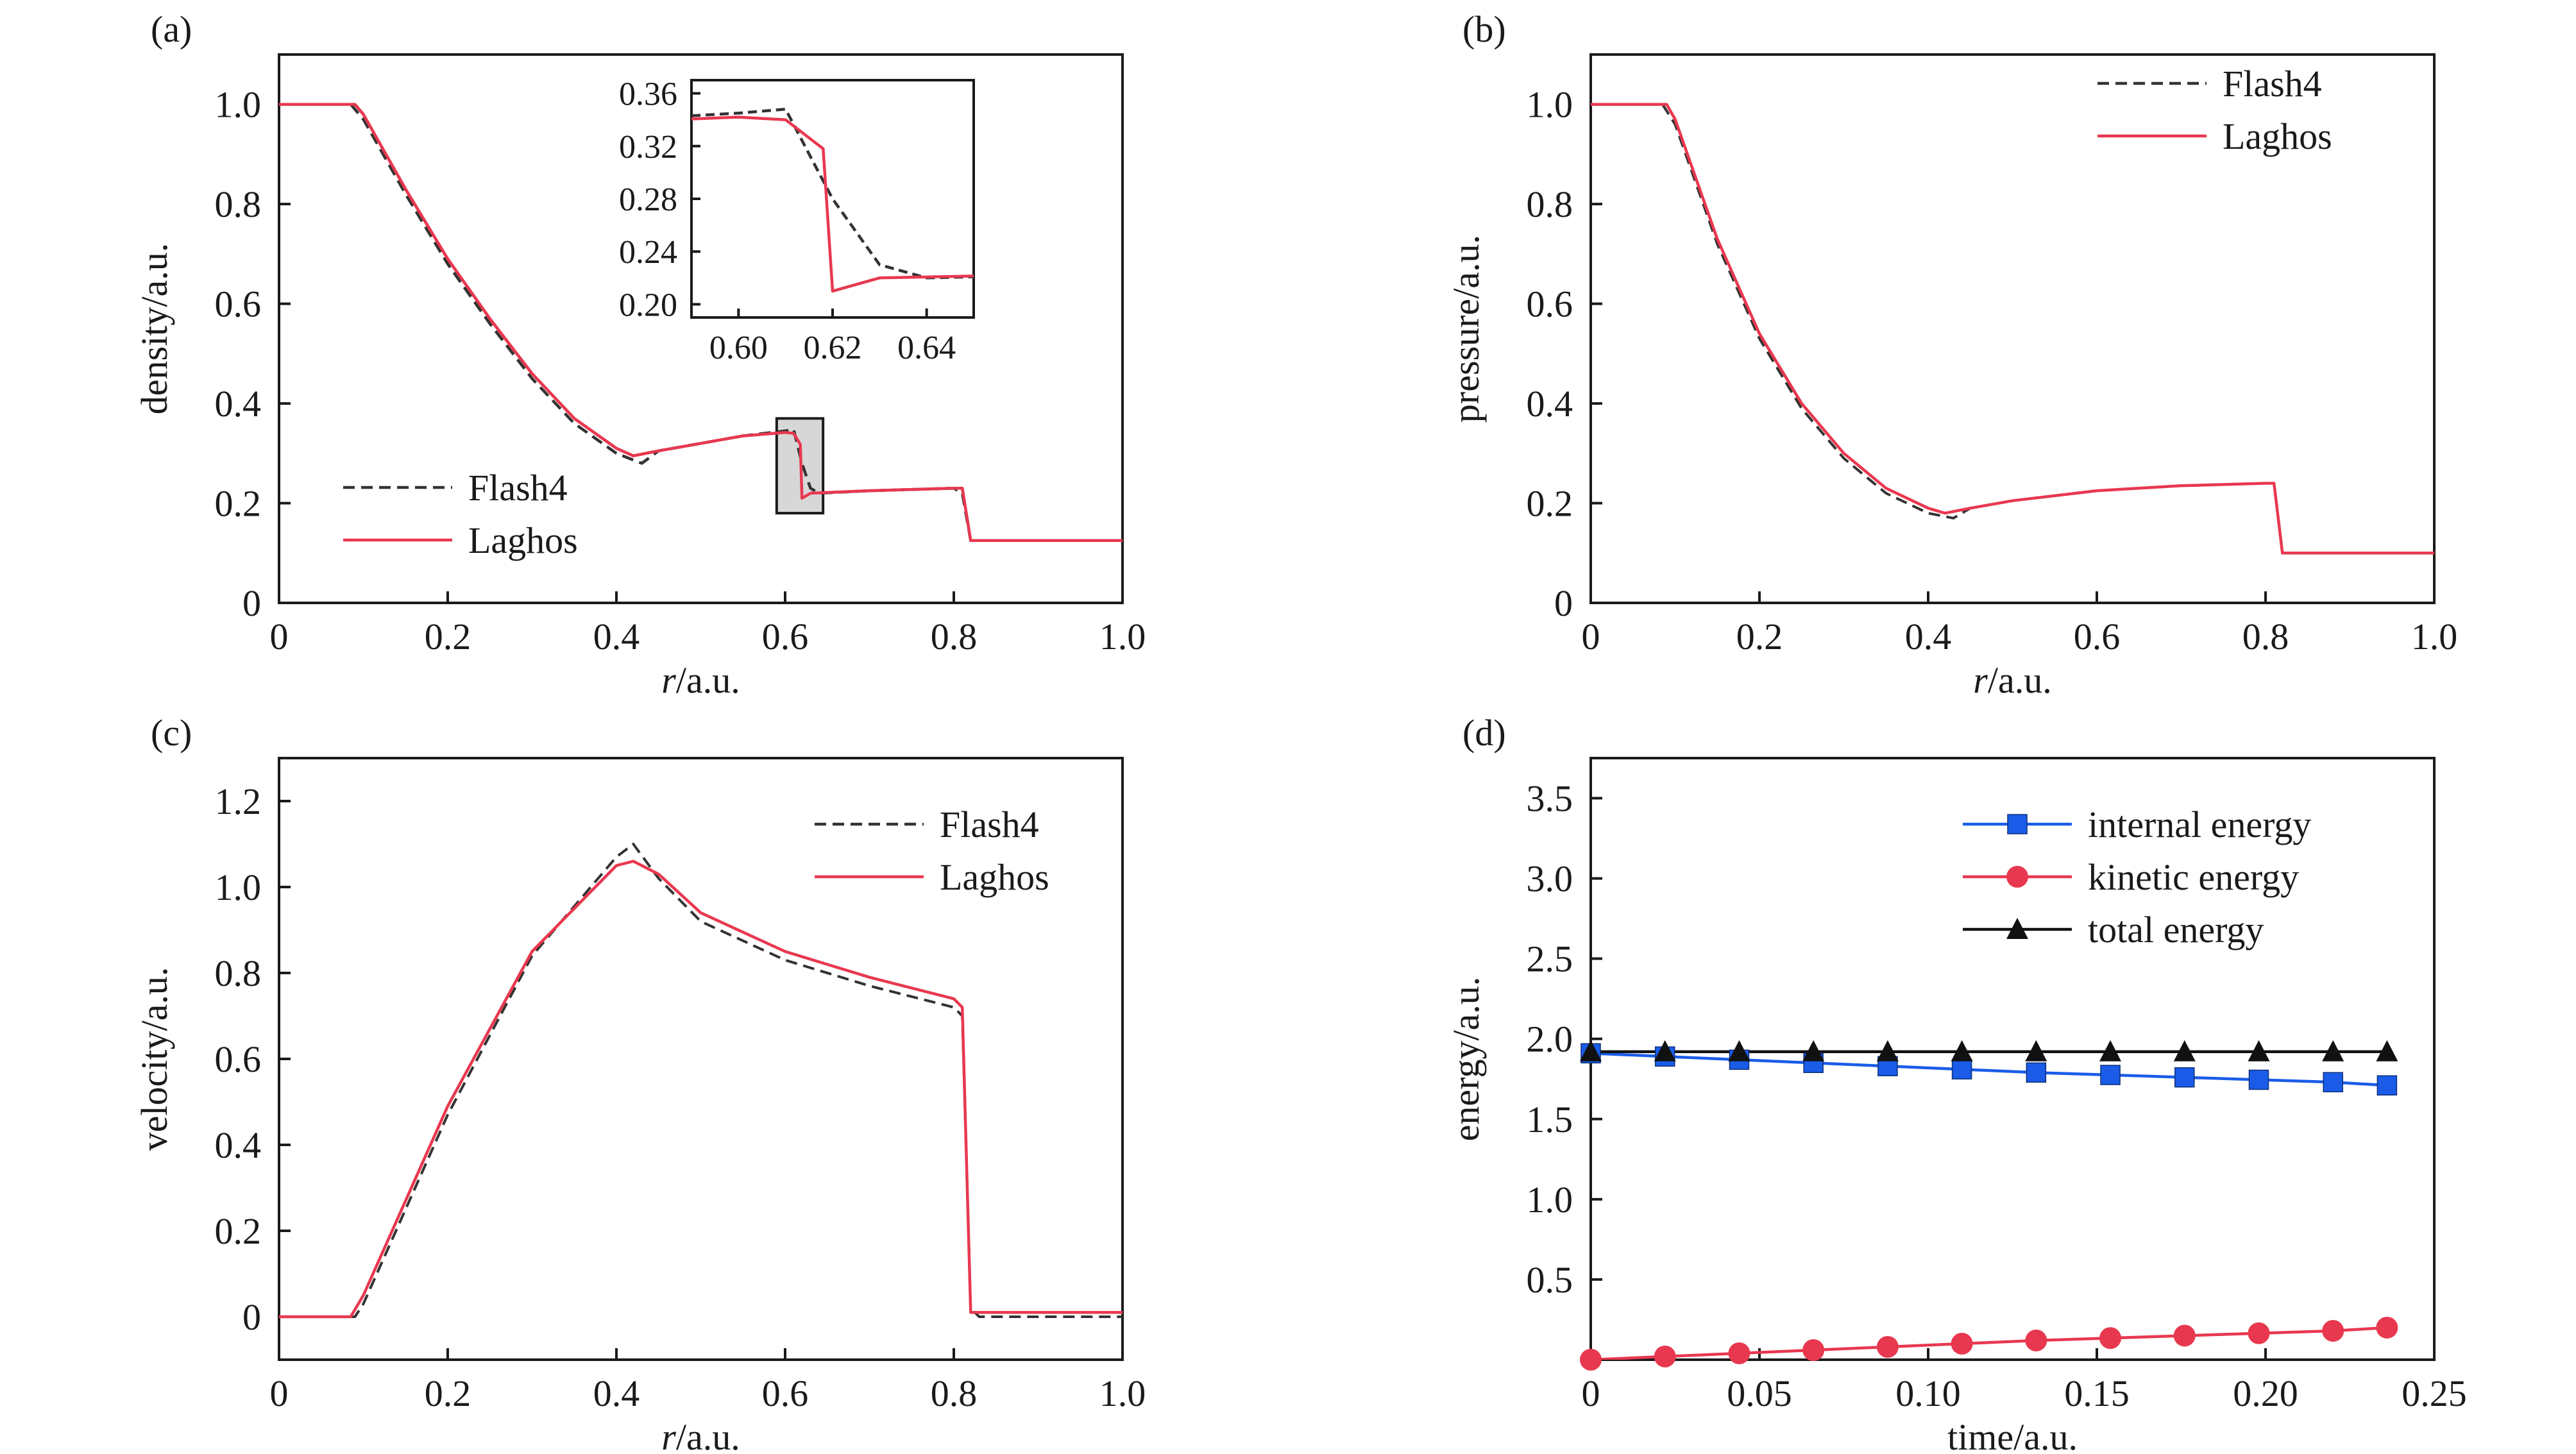 The height and width of the screenshot is (1454, 2576). What do you see at coordinates (171, 29) in the screenshot?
I see `panel-label: (a)` at bounding box center [171, 29].